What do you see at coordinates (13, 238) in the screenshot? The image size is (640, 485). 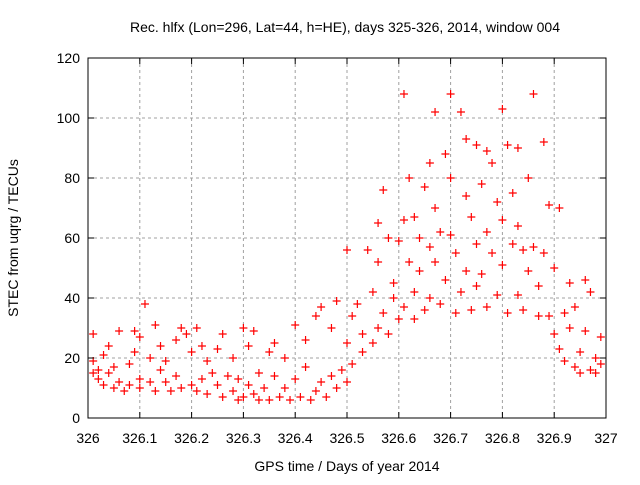 I see `y-axis-label: STEC from uqrg / TECUs` at bounding box center [13, 238].